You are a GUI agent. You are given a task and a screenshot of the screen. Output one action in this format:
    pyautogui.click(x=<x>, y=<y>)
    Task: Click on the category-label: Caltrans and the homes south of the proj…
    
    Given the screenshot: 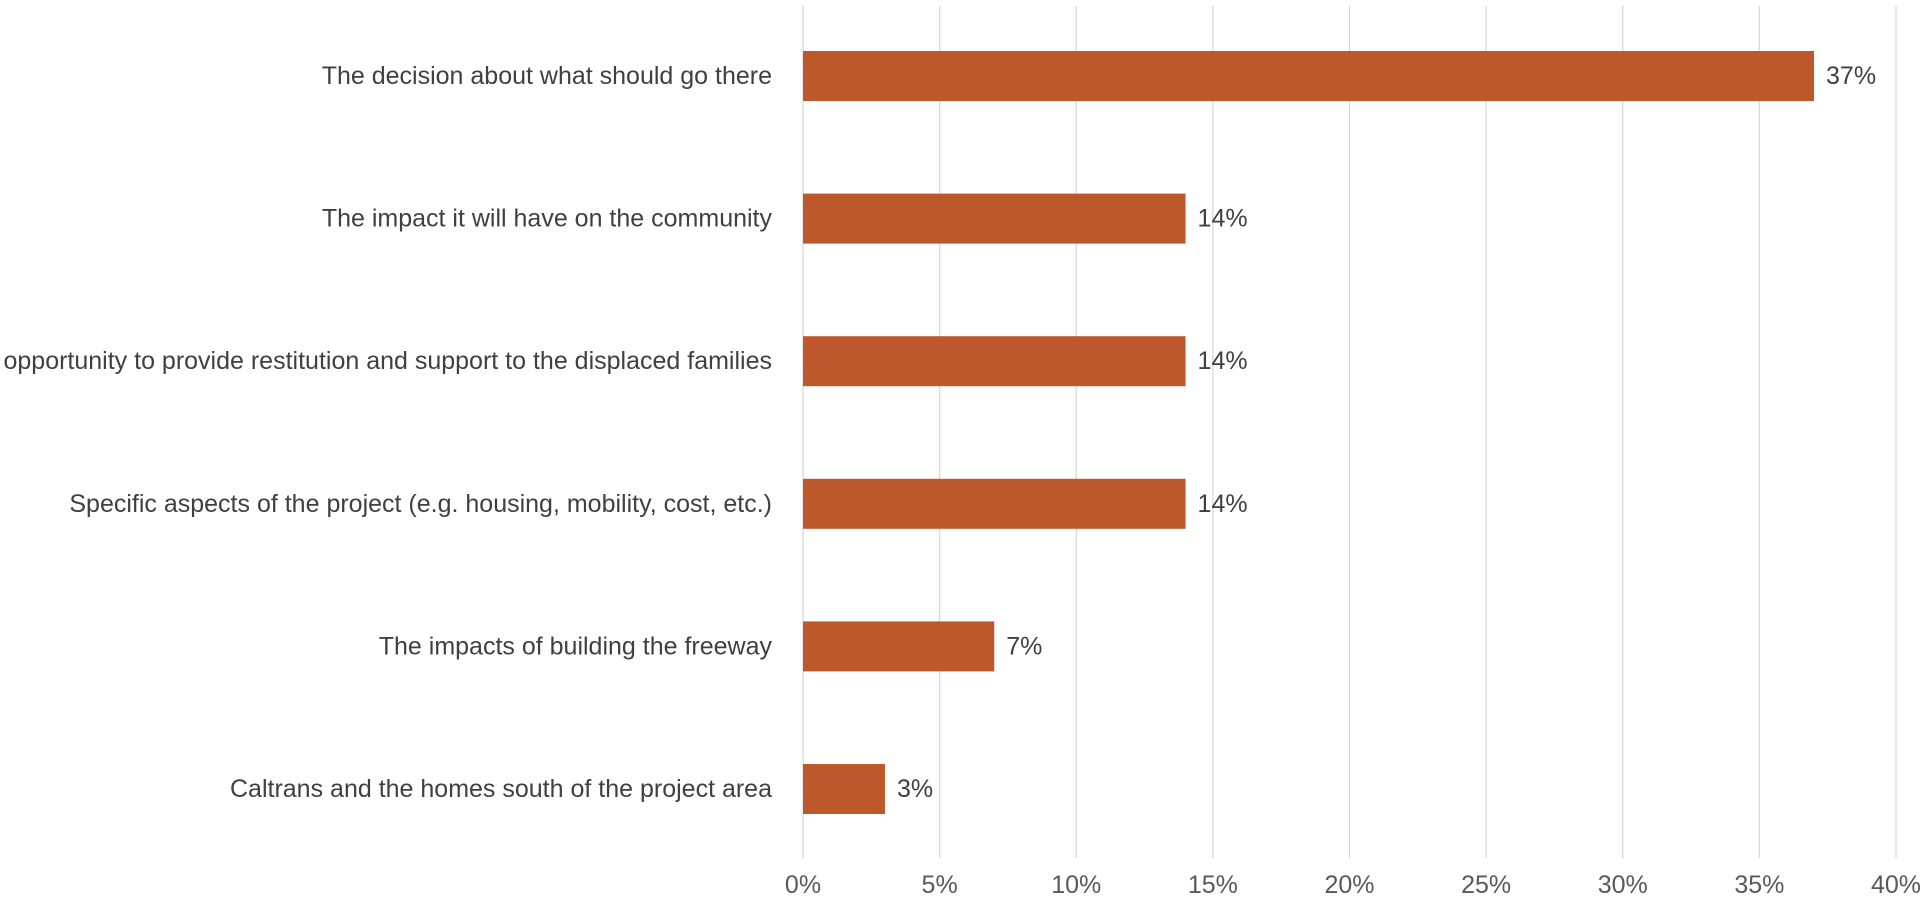 What is the action you would take?
    pyautogui.click(x=501, y=789)
    